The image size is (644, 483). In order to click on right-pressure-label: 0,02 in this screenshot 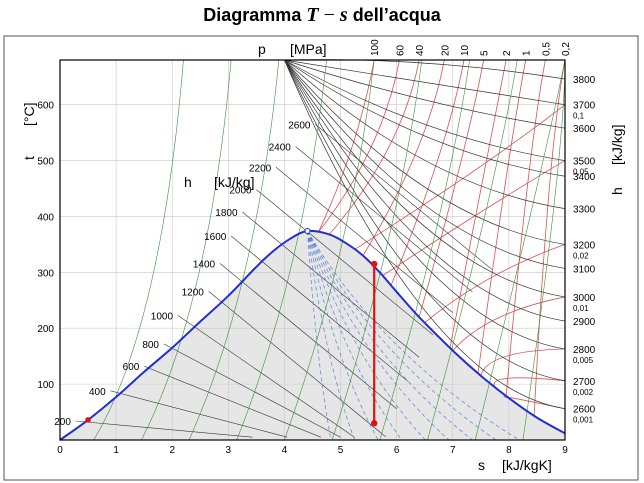, I will do `click(581, 255)`.